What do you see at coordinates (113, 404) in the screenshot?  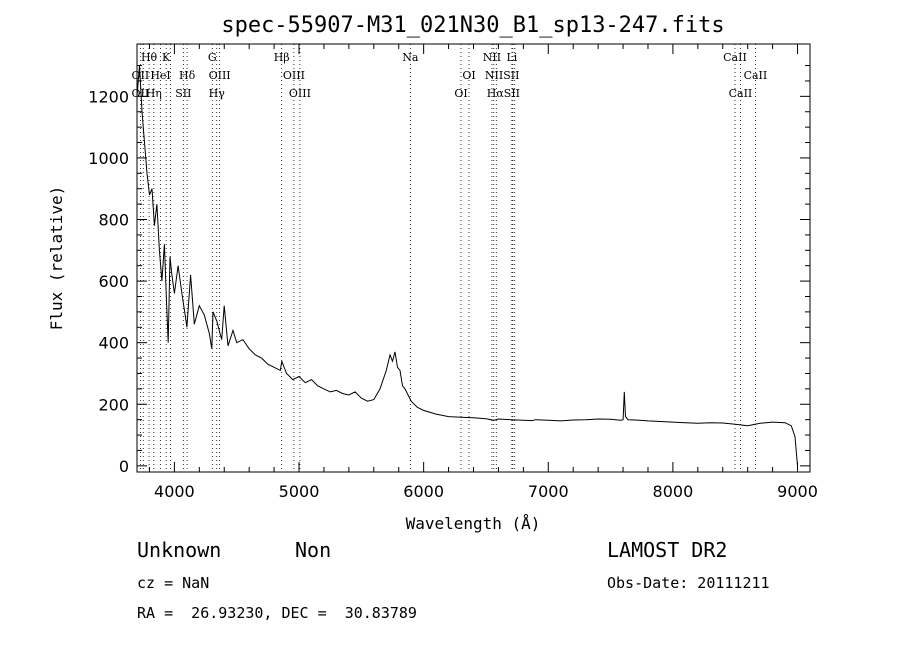 I see `y-tick-label: 200` at bounding box center [113, 404].